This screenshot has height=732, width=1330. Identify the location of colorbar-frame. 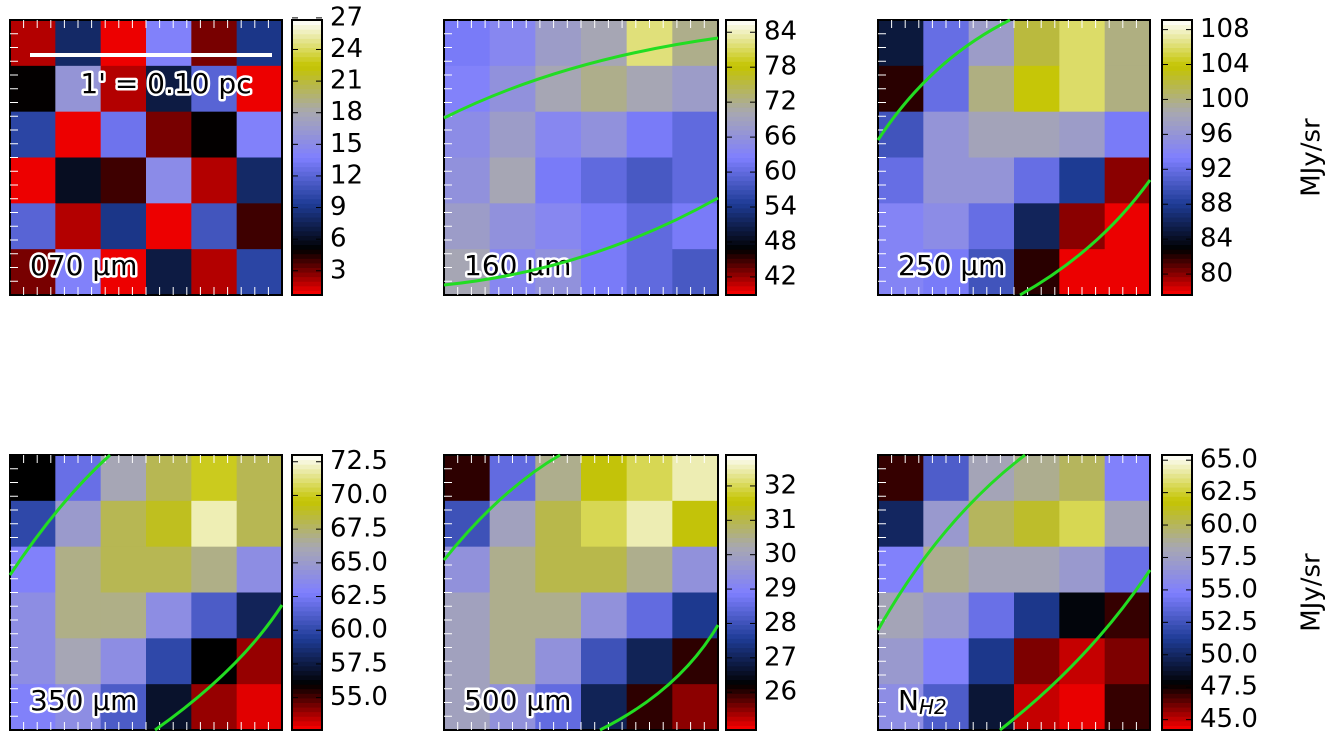
(741, 157).